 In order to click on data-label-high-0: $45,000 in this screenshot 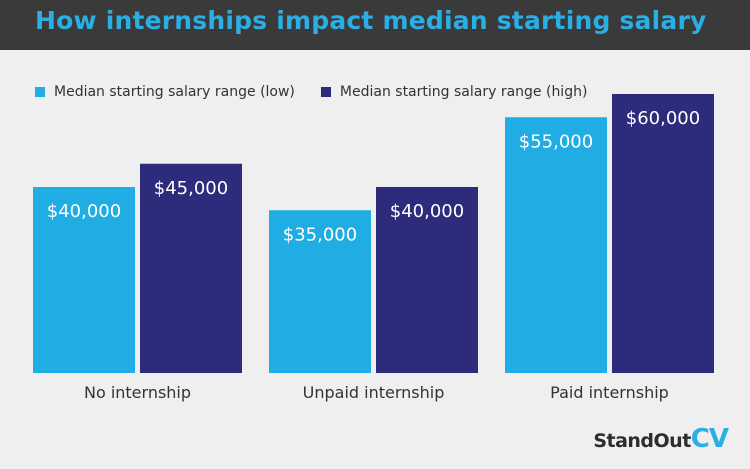, I will do `click(191, 188)`.